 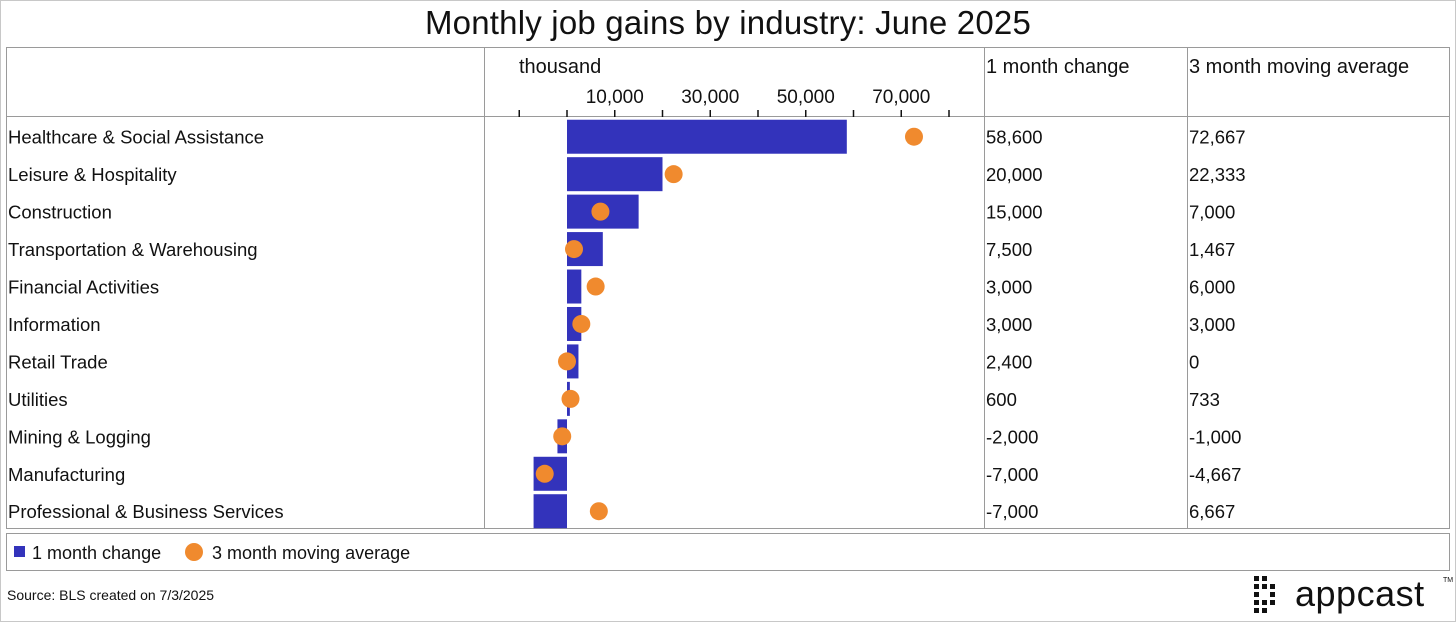 I want to click on category-label: Leisure & Hospitality, so click(x=92, y=174).